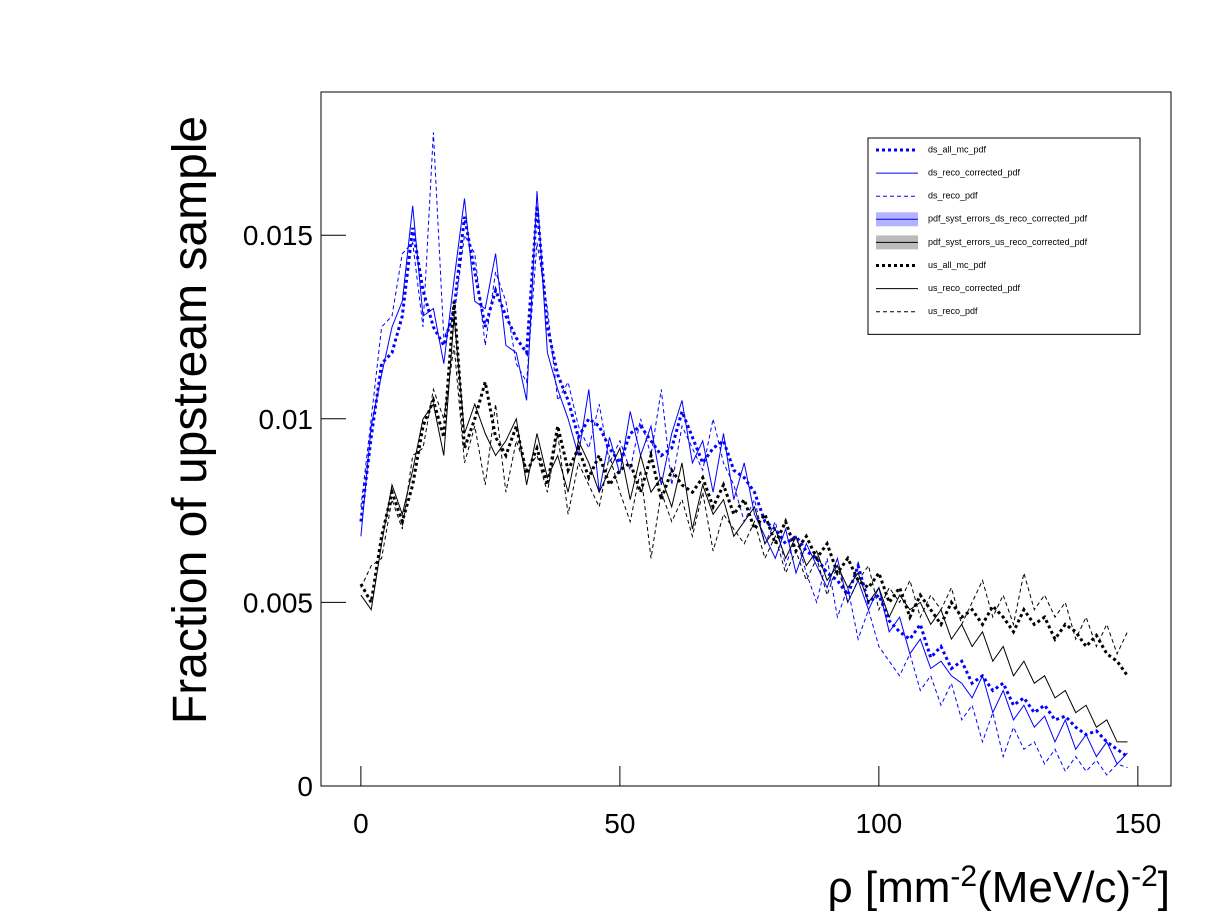 The width and height of the screenshot is (1214, 923). I want to click on x-axis-label: ρ [mm-2(MeV/c)-2], so click(999, 886).